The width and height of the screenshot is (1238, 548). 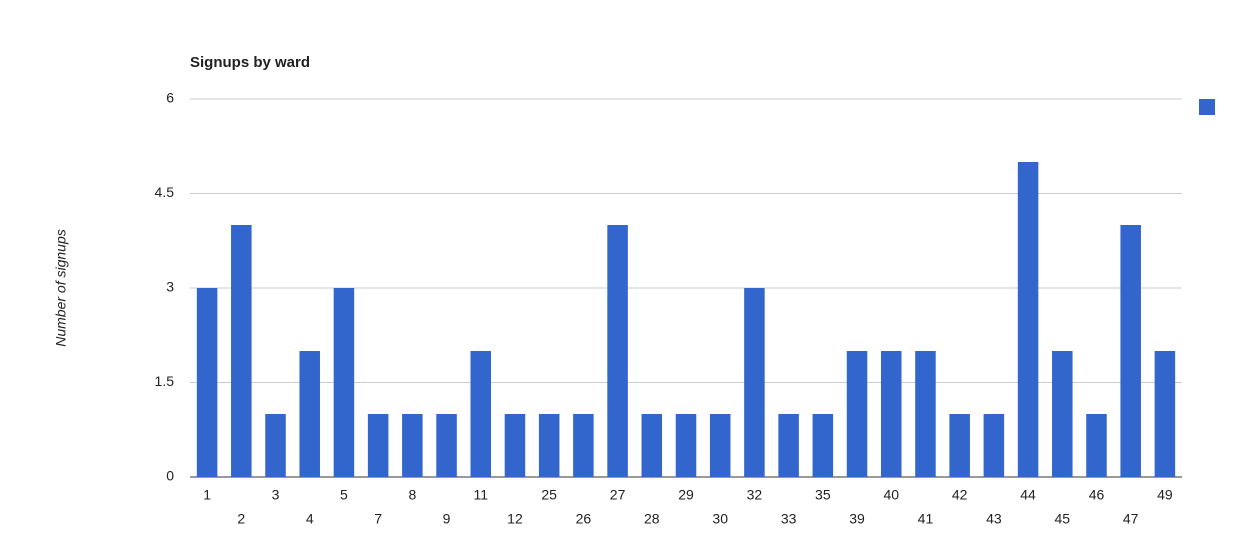 What do you see at coordinates (170, 98) in the screenshot?
I see `y-tick-label: 6` at bounding box center [170, 98].